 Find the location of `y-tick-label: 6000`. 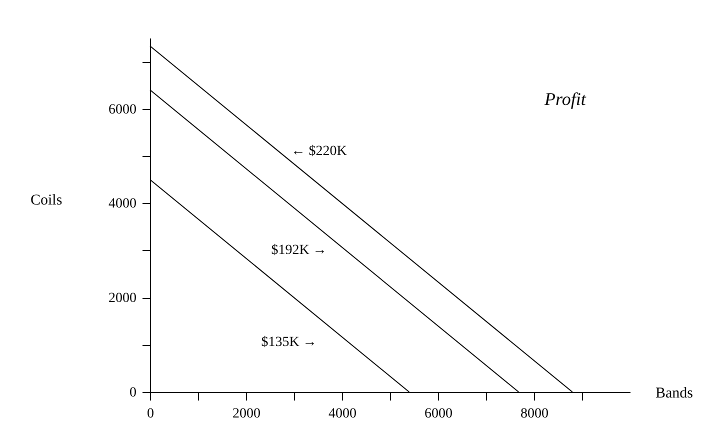

y-tick-label: 6000 is located at coordinates (122, 110).